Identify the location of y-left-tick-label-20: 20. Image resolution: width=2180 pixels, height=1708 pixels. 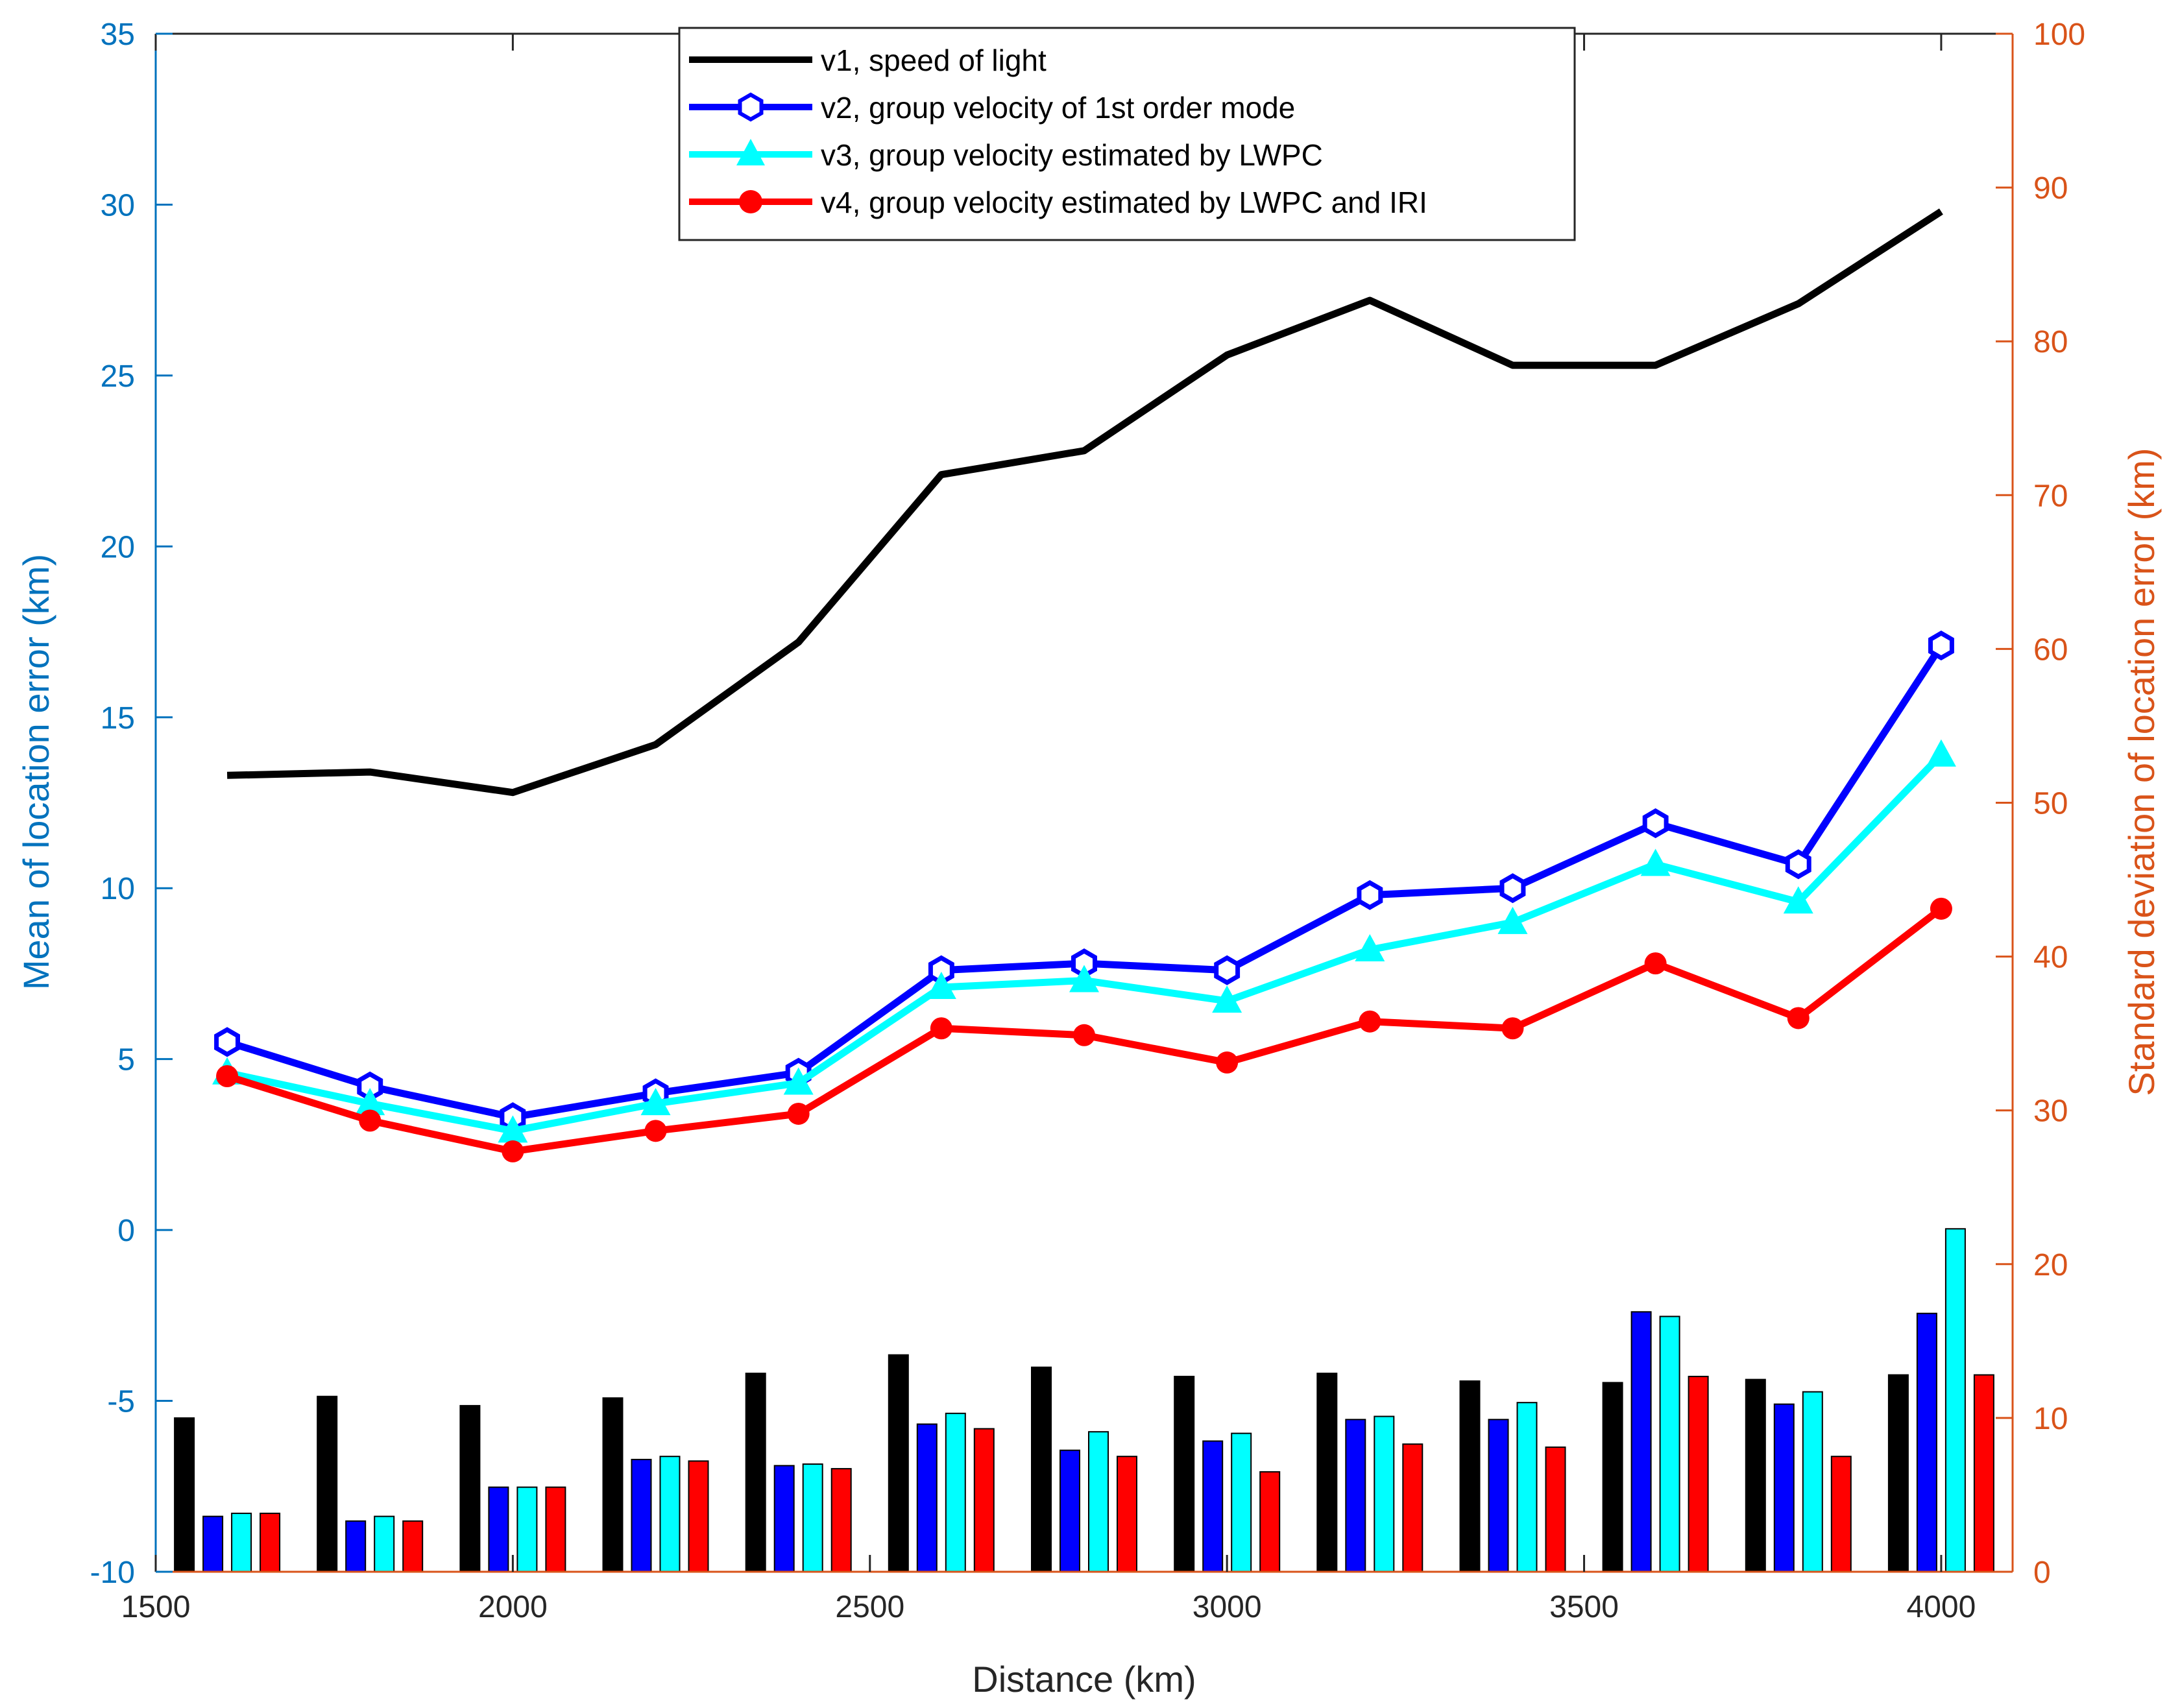
(118, 547).